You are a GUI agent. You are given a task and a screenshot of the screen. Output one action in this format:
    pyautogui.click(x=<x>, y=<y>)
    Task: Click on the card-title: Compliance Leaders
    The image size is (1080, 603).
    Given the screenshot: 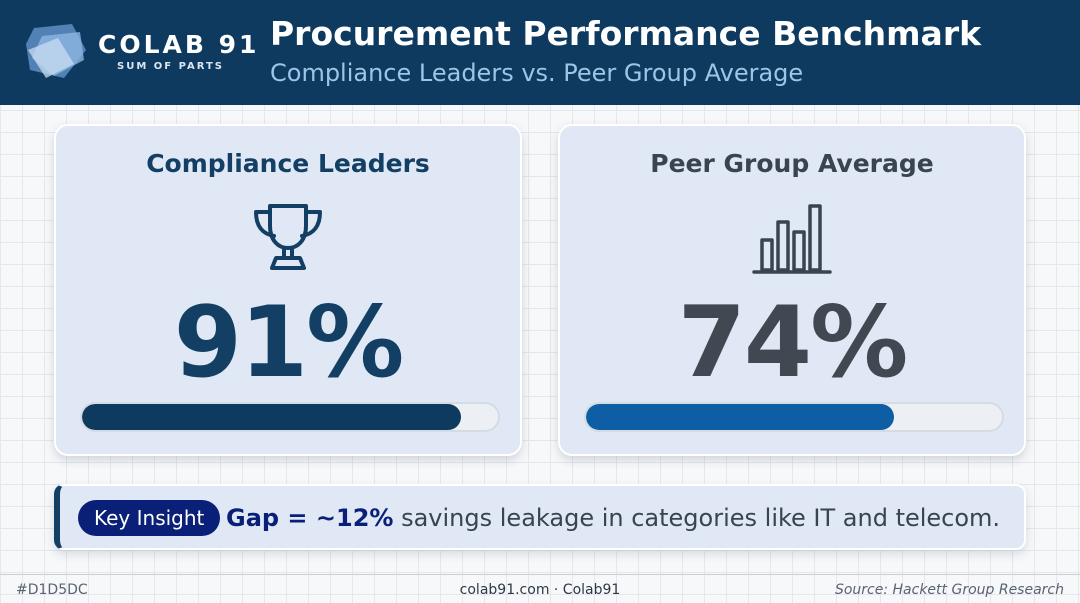 What is the action you would take?
    pyautogui.click(x=288, y=163)
    